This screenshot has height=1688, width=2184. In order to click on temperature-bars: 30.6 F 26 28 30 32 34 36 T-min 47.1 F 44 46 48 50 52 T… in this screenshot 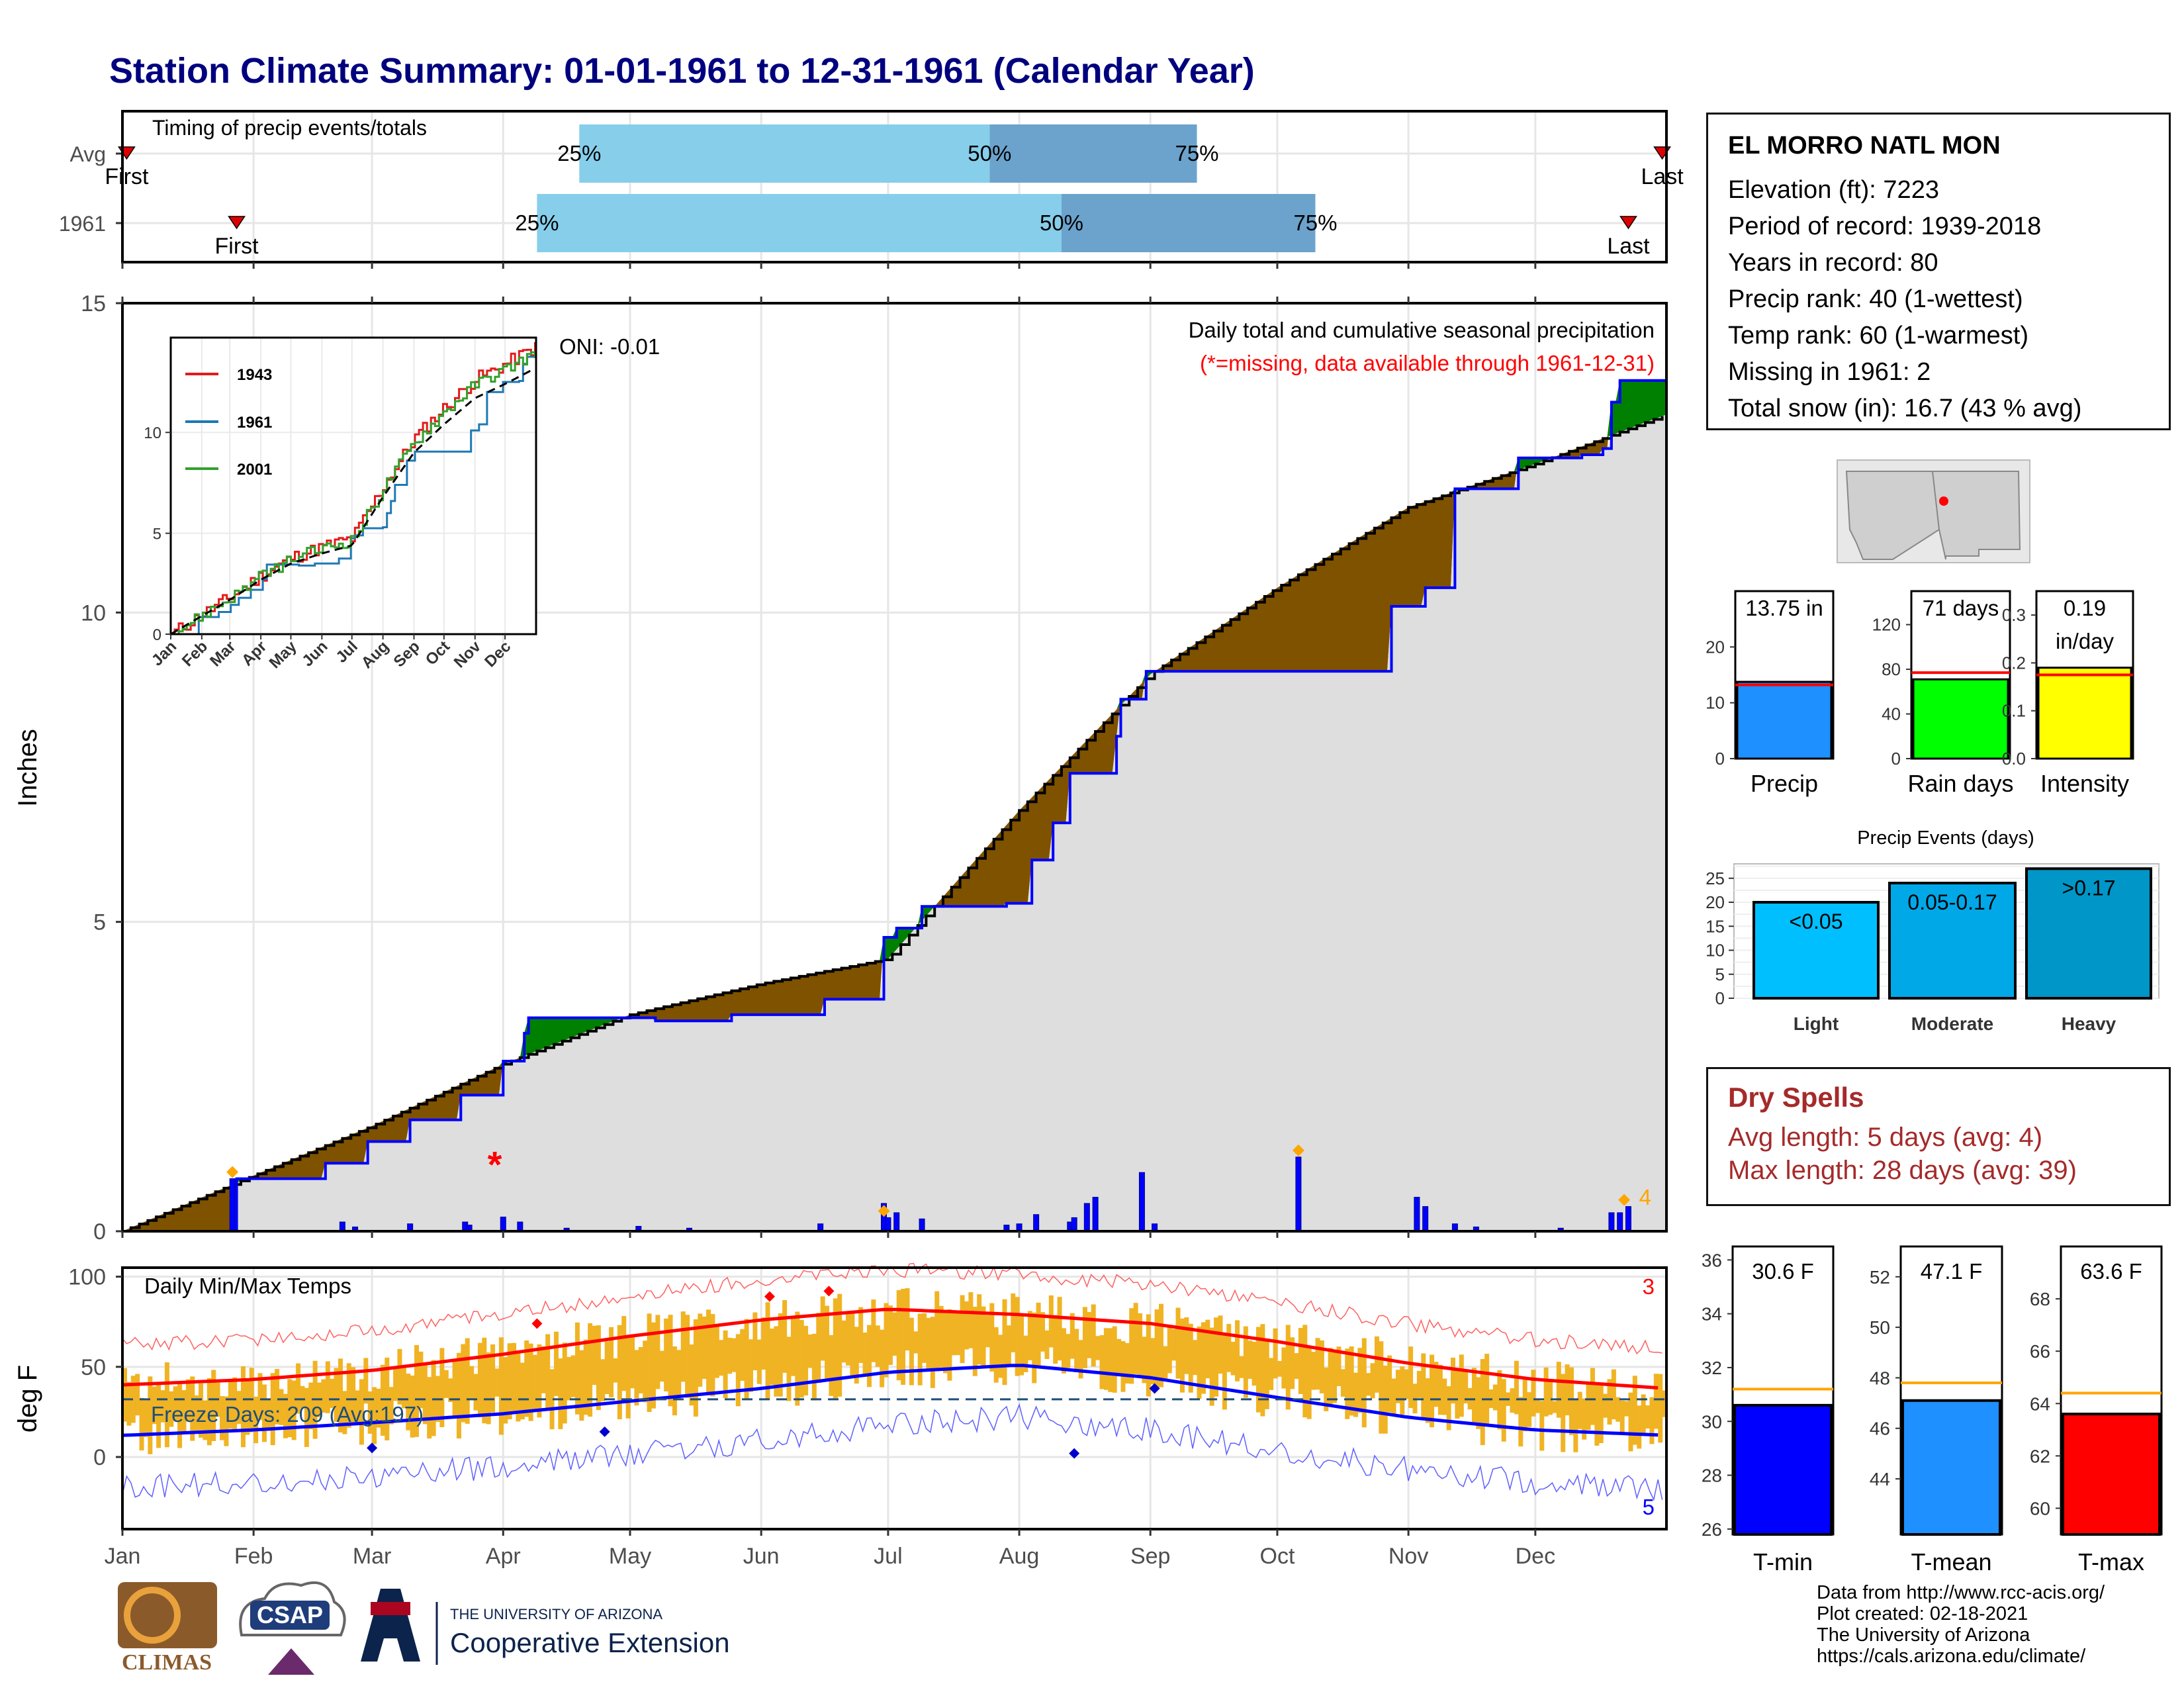, I will do `click(1932, 1410)`.